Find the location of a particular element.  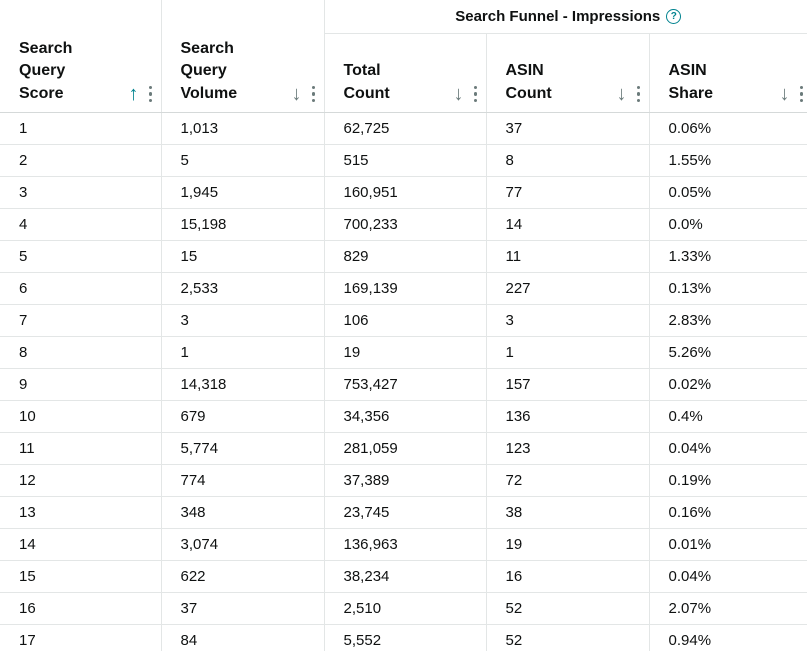

table-cell: 72 is located at coordinates (568, 480).